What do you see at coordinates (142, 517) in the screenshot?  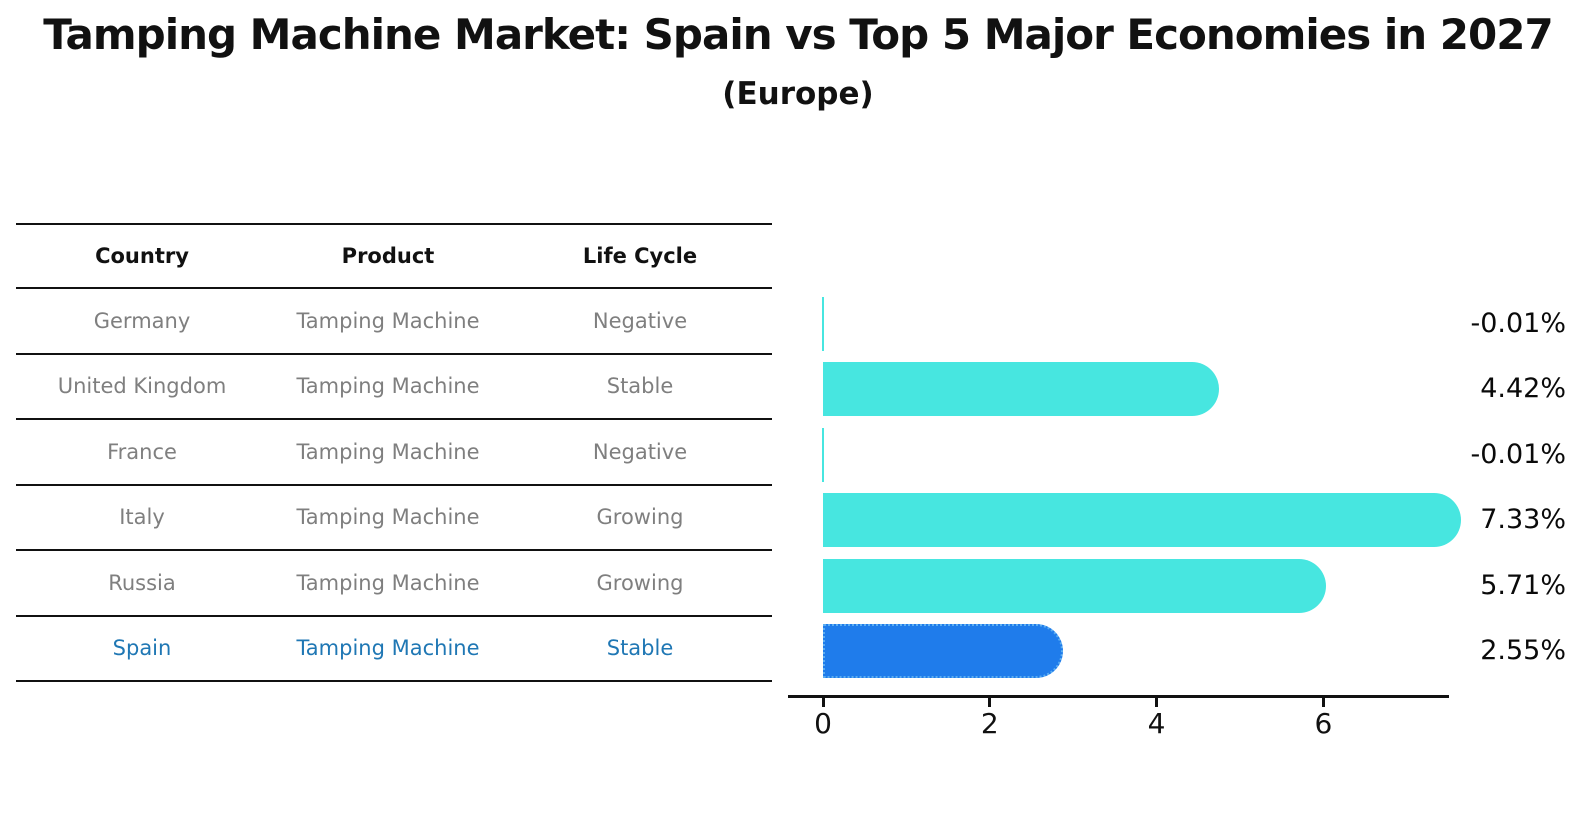 I see `cell-country: Italy` at bounding box center [142, 517].